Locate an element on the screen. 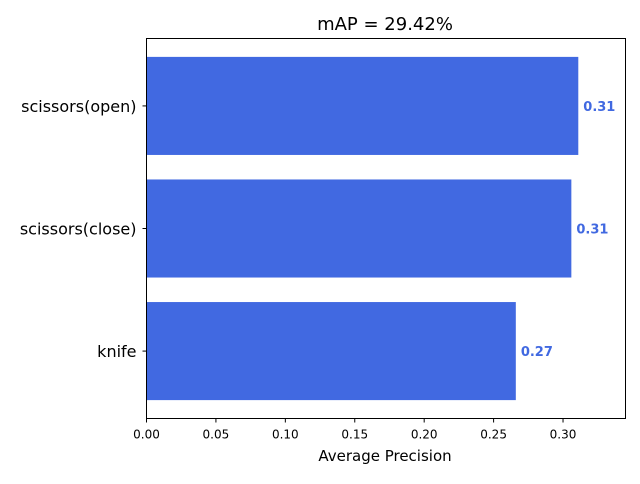 This screenshot has height=484, width=640. x-tick-label: 0.25 is located at coordinates (493, 435).